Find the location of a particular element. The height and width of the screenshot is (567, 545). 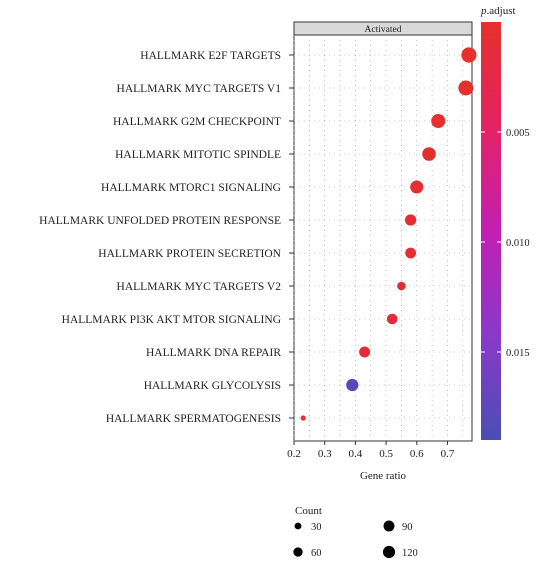

category-label: HALLMARK UNFOLDED PROTEIN RESPONSE is located at coordinates (160, 221).